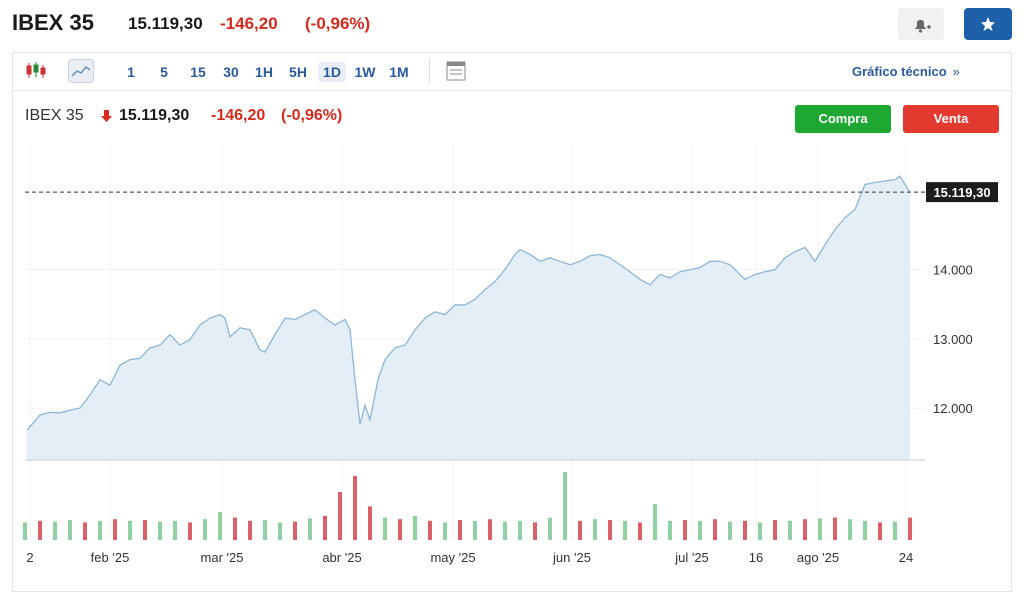 Image resolution: width=1024 pixels, height=594 pixels. Describe the element at coordinates (198, 72) in the screenshot. I see `interval: 15` at that location.